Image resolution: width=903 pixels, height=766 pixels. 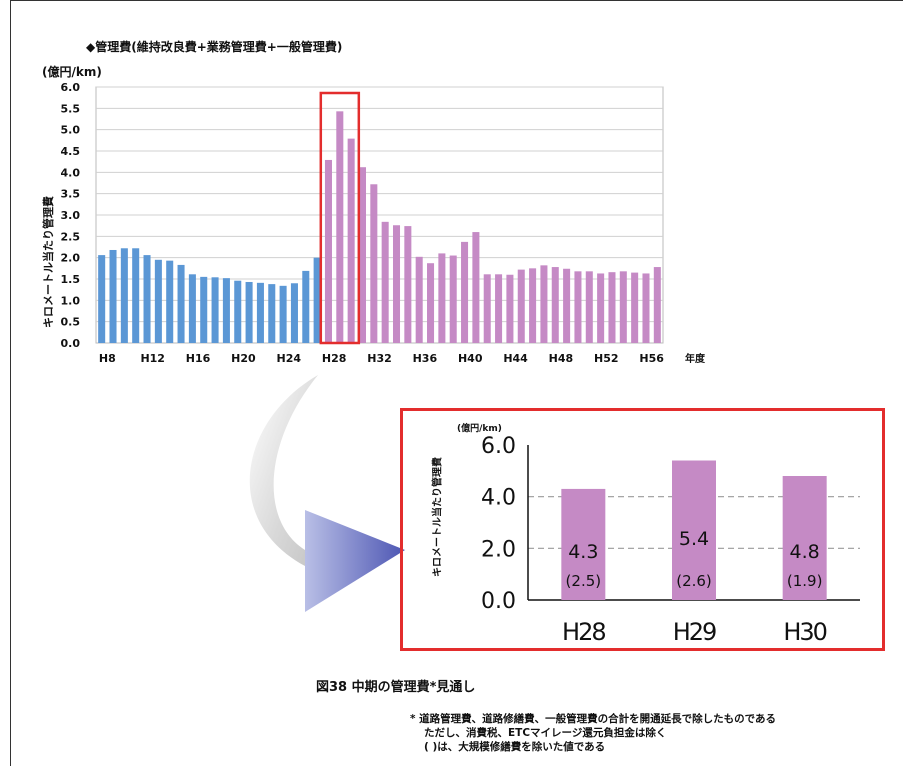 I want to click on footnote-line-3: ( )は、大規模修繕費を除いた値である, so click(x=515, y=747).